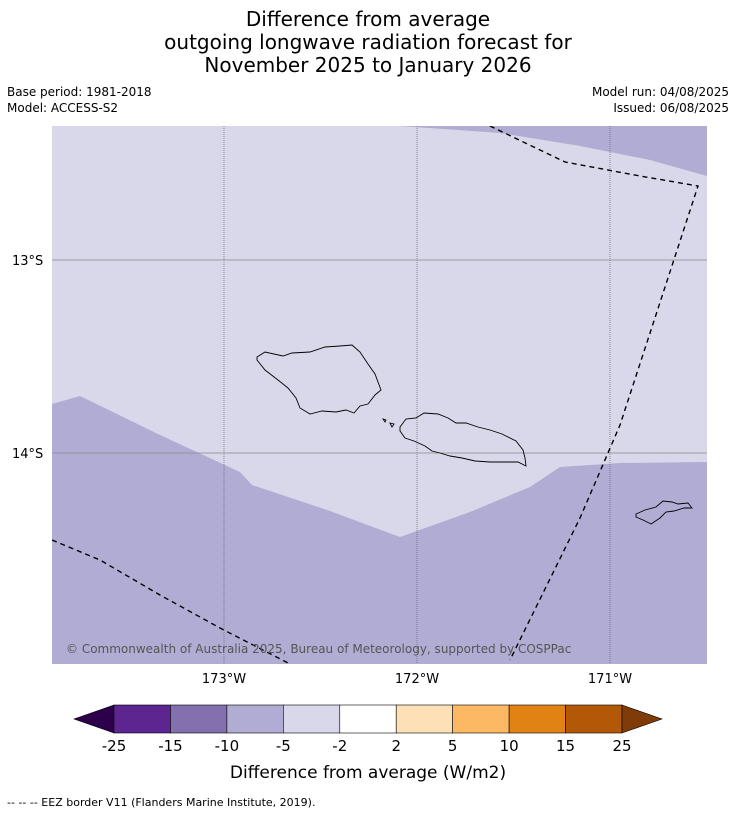 The image size is (736, 816). What do you see at coordinates (610, 679) in the screenshot?
I see `lon-label-171w: 171°W` at bounding box center [610, 679].